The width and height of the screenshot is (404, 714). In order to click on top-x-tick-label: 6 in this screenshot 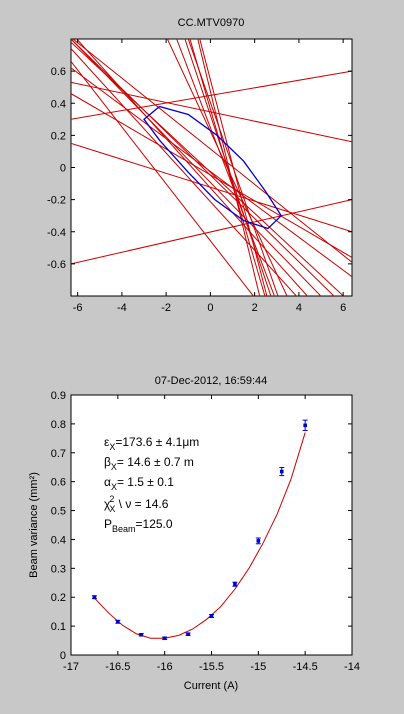, I will do `click(343, 308)`.